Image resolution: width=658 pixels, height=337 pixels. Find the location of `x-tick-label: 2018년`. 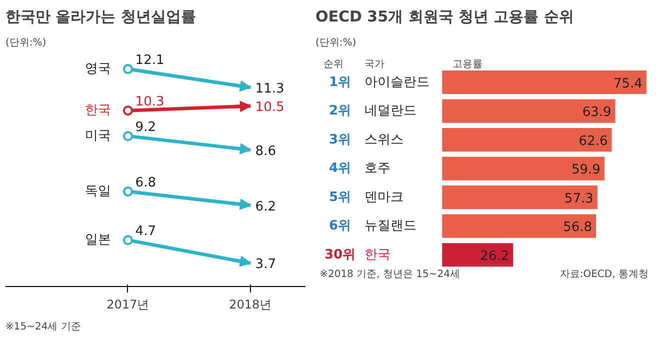

x-tick-label: 2018년 is located at coordinates (250, 305).